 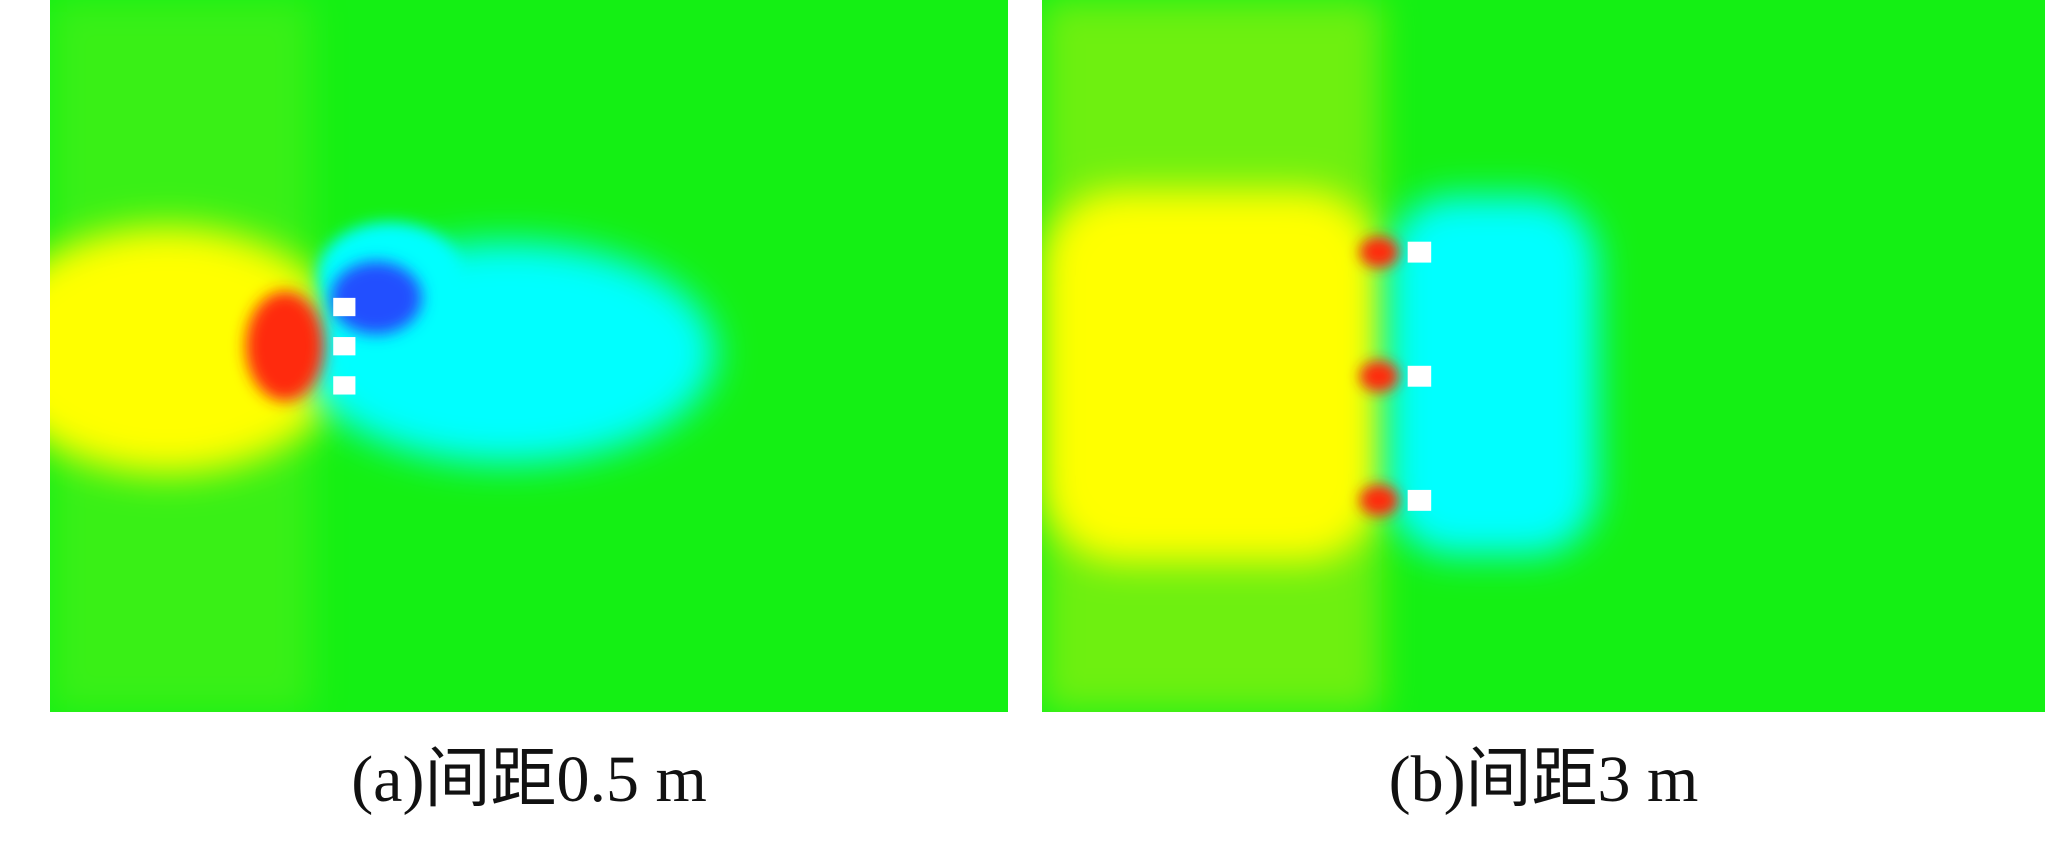 What do you see at coordinates (1543, 779) in the screenshot?
I see `caption: (b)间距3 m` at bounding box center [1543, 779].